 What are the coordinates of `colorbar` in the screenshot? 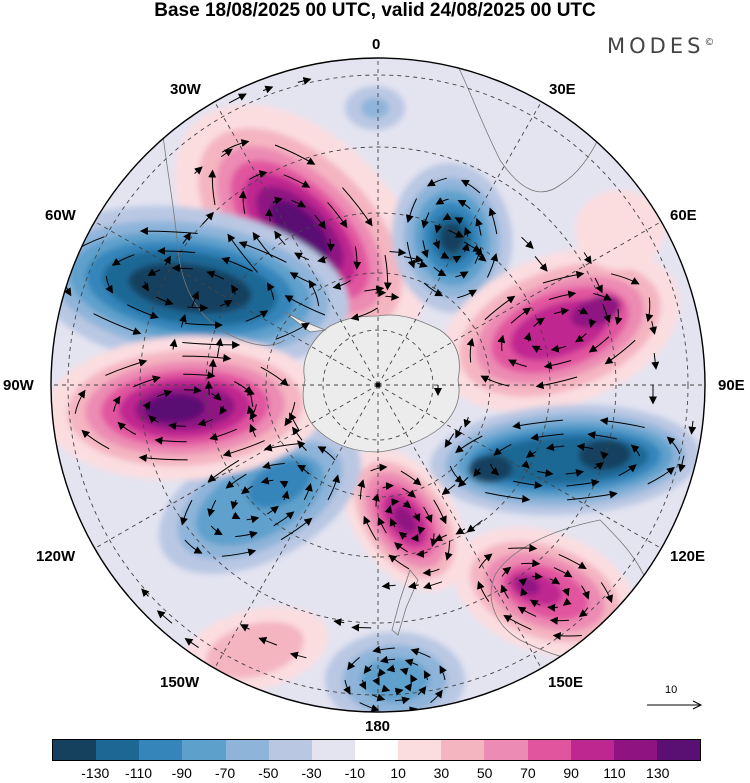 It's located at (376, 750).